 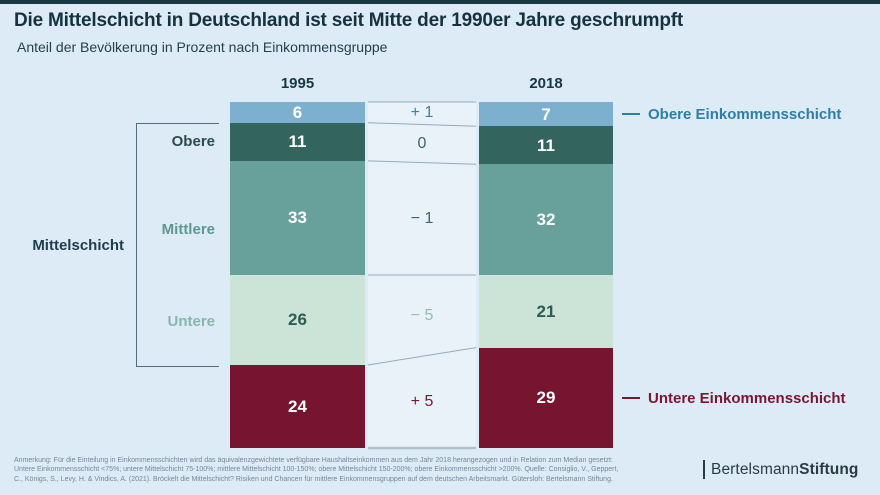 What do you see at coordinates (440, 2) in the screenshot?
I see `top-accent-bar` at bounding box center [440, 2].